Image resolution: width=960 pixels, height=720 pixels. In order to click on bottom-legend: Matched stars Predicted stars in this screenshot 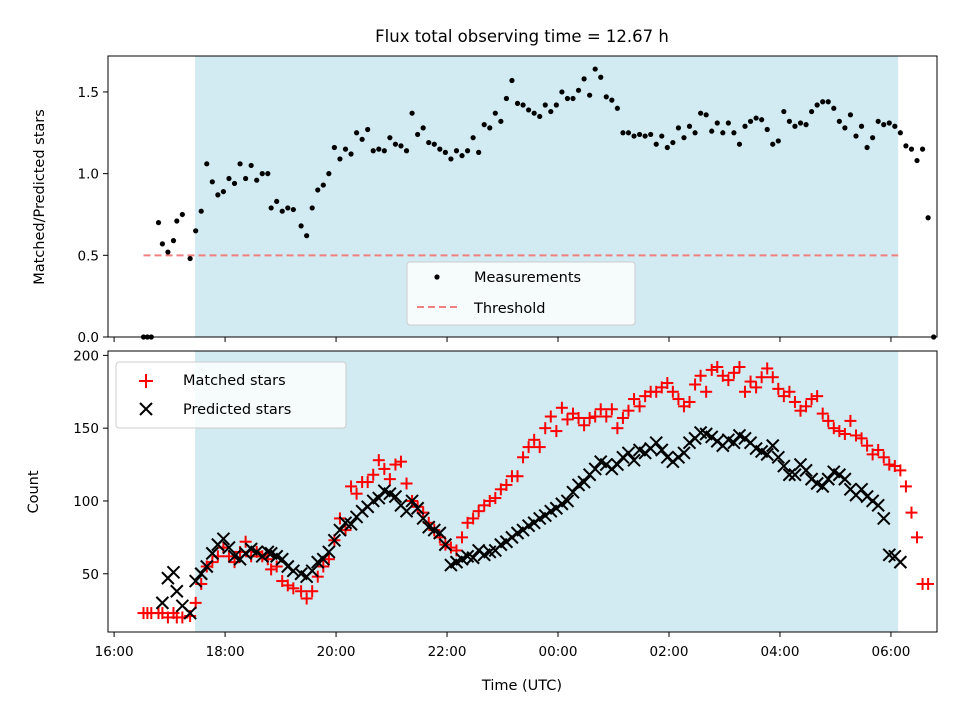, I will do `click(231, 395)`.